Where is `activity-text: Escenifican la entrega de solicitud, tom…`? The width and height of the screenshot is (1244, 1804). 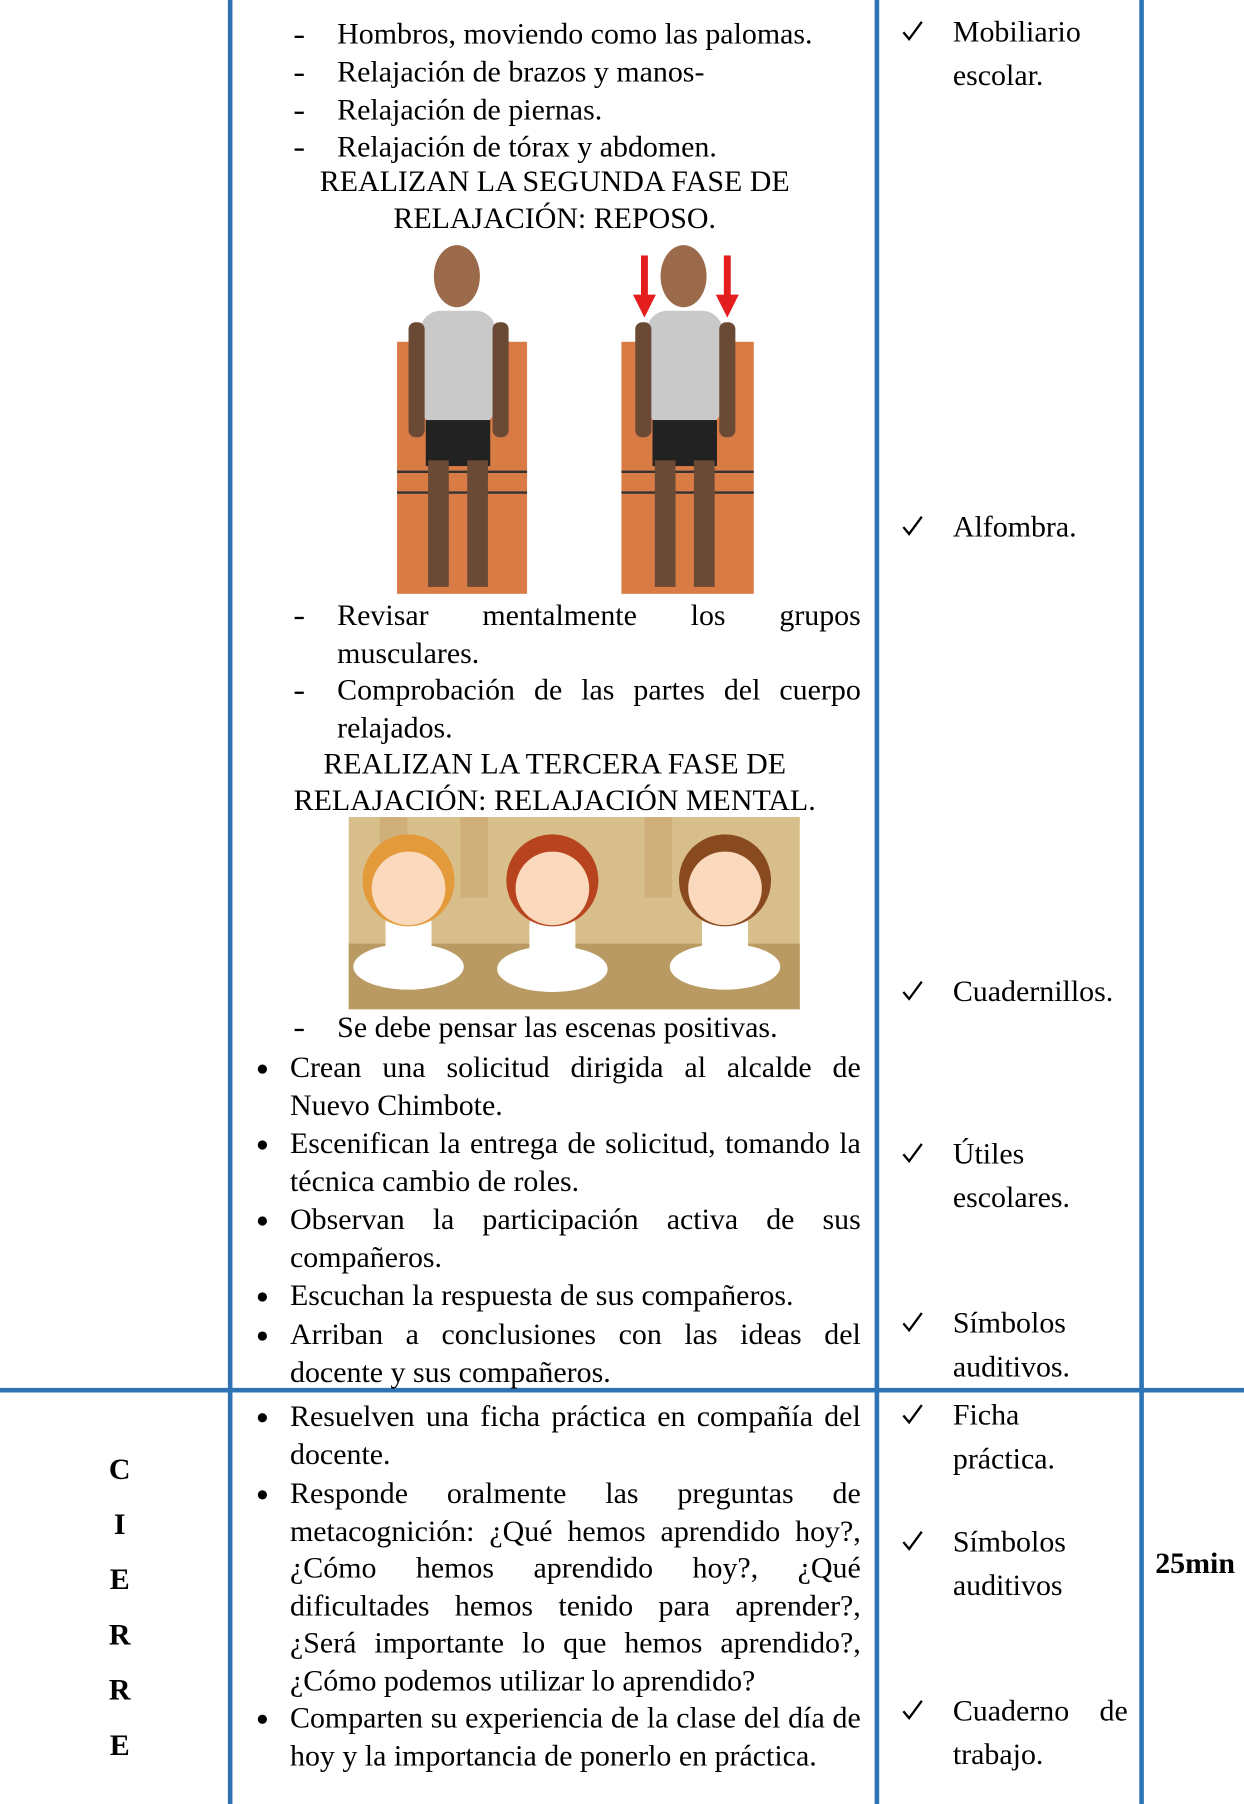 activity-text: Escenifican la entrega de solicitud, tom… is located at coordinates (575, 1162).